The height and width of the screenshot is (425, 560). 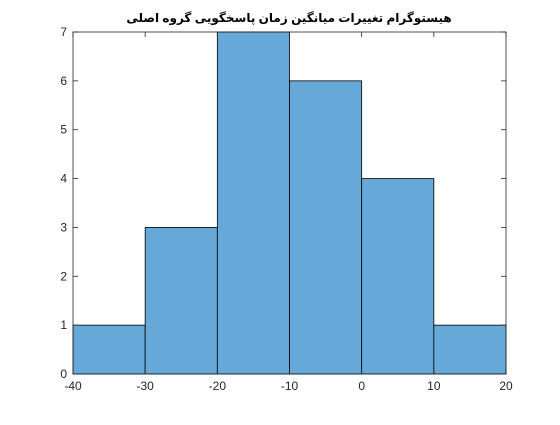 What do you see at coordinates (63, 32) in the screenshot?
I see `y-tick-label-7: 7` at bounding box center [63, 32].